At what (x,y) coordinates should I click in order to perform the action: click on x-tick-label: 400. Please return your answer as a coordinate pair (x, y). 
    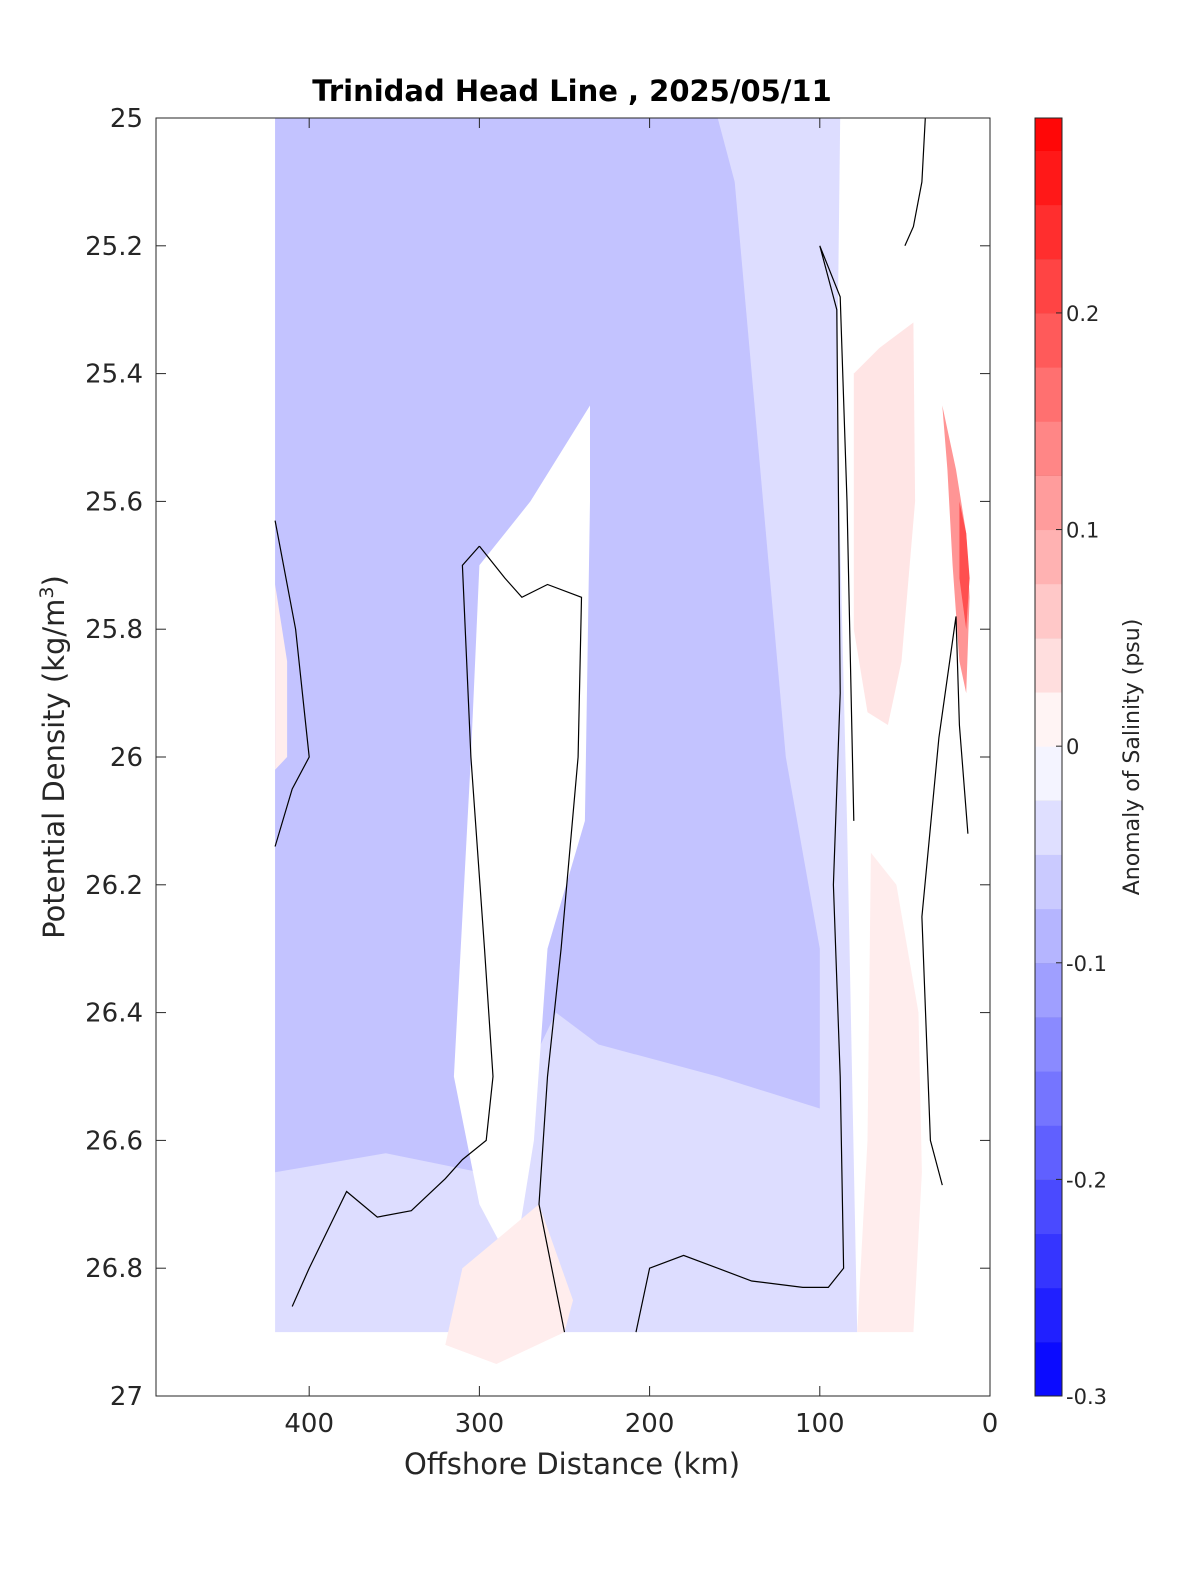
    Looking at the image, I should click on (309, 1424).